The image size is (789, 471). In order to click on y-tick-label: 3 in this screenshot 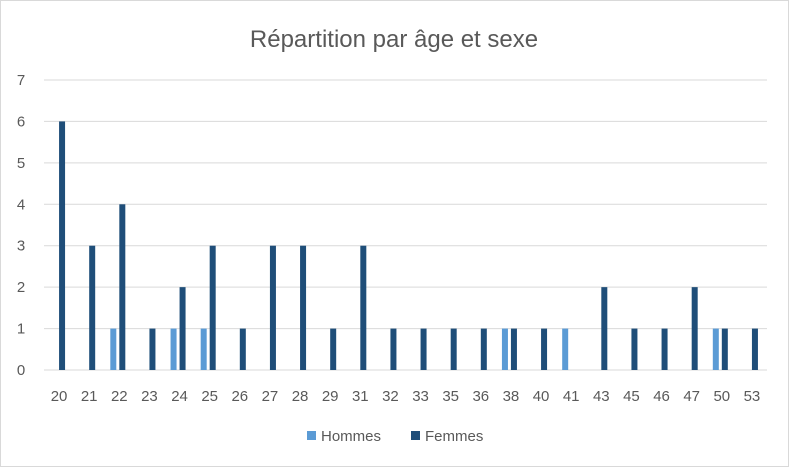, I will do `click(21, 246)`.